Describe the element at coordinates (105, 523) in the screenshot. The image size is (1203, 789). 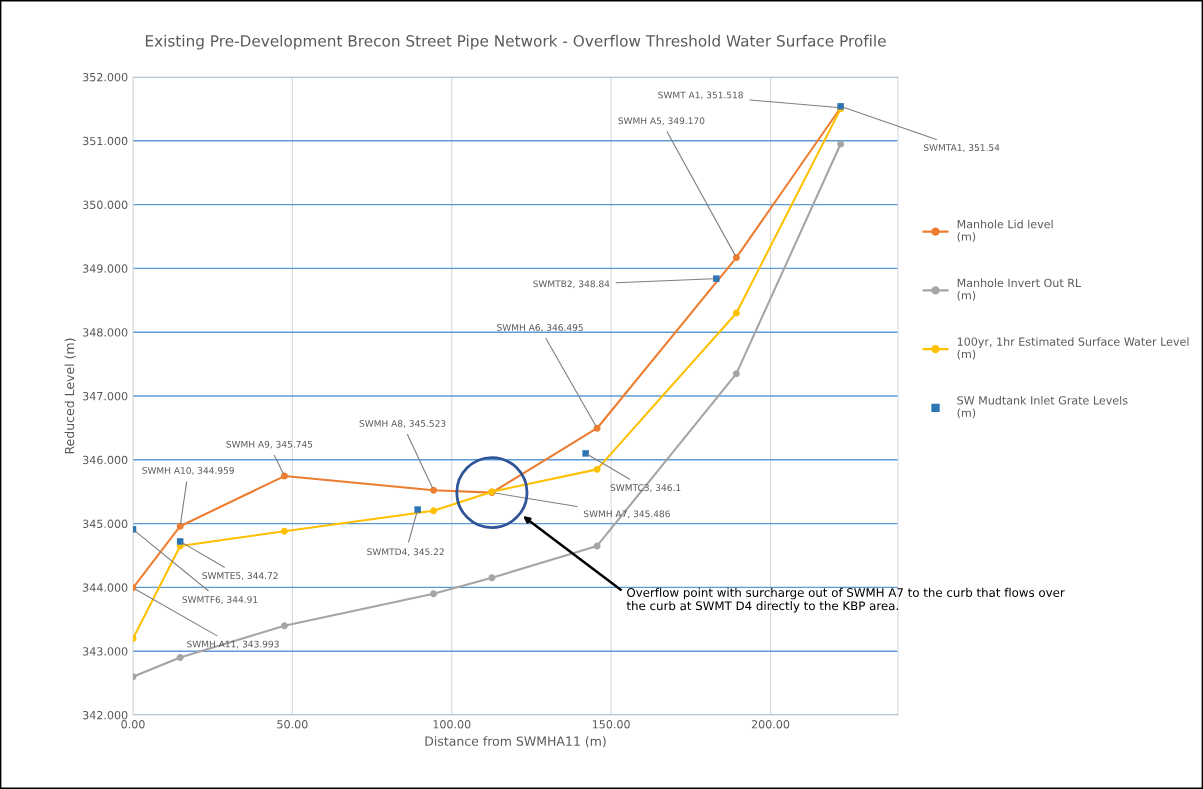
I see `y-tick-label: 345.000` at that location.